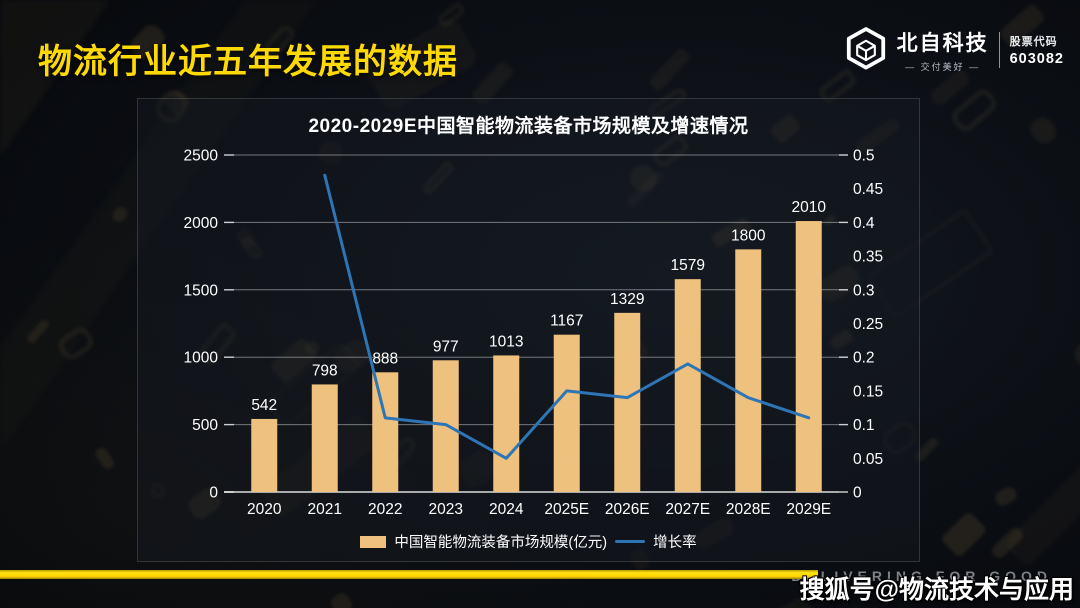 This screenshot has height=608, width=1080. What do you see at coordinates (748, 370) in the screenshot?
I see `bar-2028E` at bounding box center [748, 370].